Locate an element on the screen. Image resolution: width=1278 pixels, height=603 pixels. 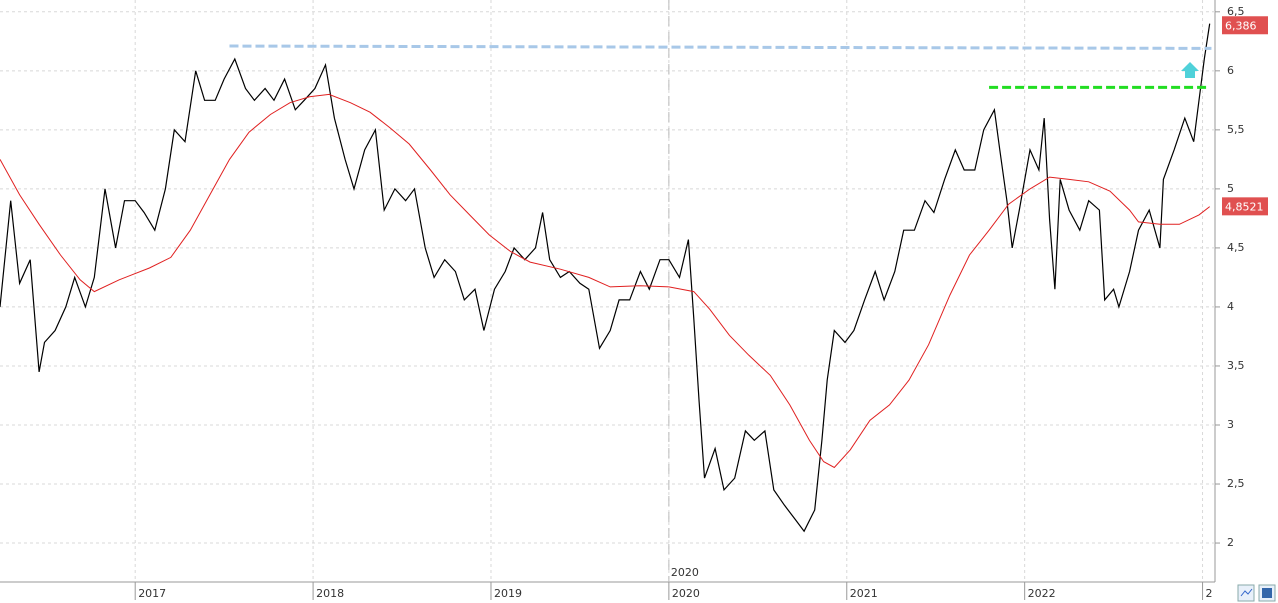
y-tick-label: 3,5 is located at coordinates (1236, 365).